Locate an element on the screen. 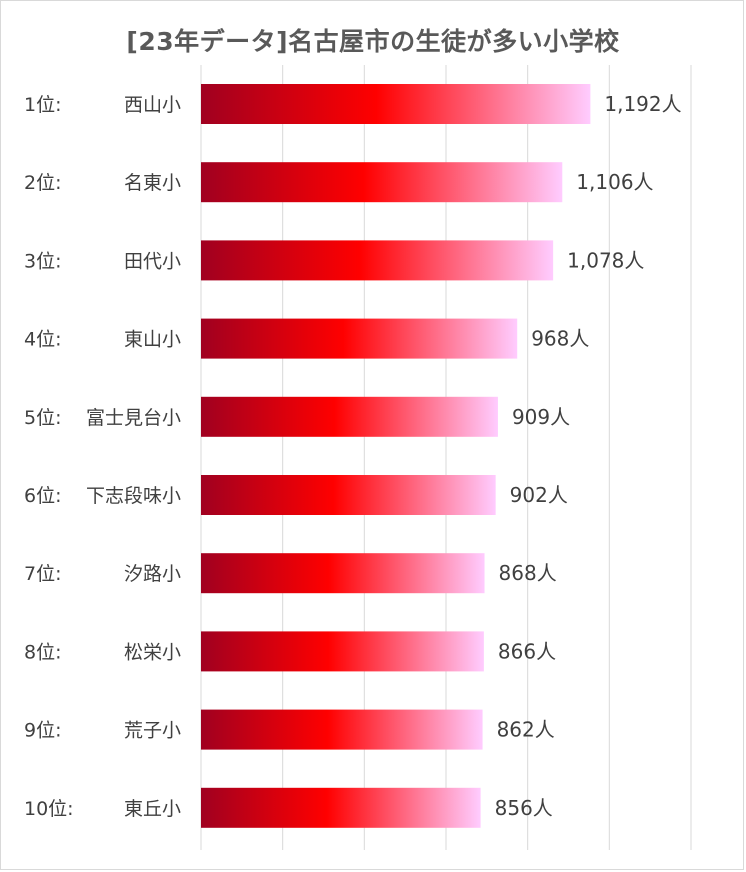 This screenshot has height=872, width=746. value-label: 868人 is located at coordinates (528, 573).